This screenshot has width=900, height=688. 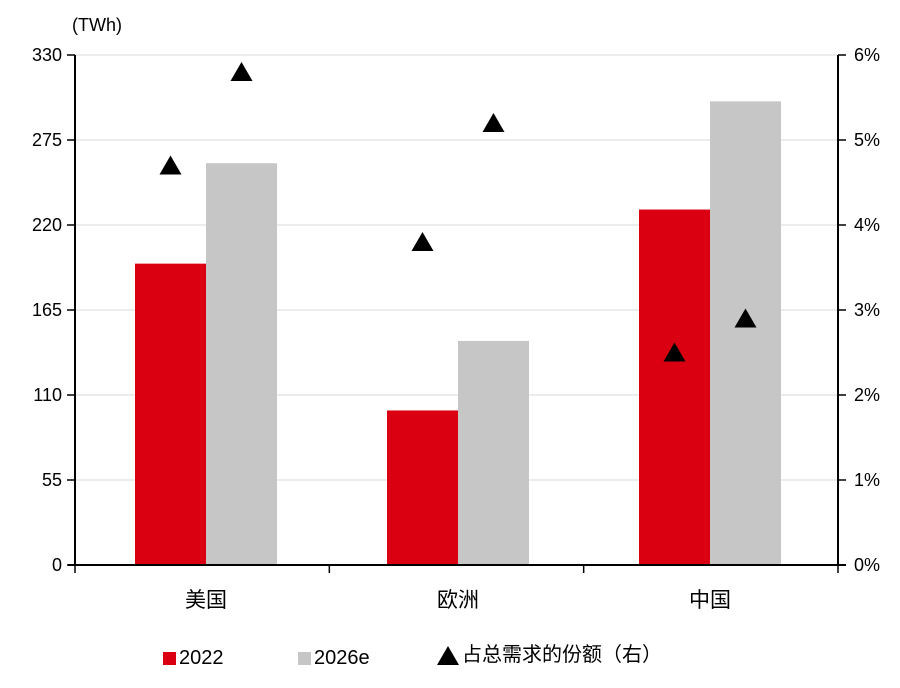 I want to click on share-marker-2022-中国, so click(x=674, y=352).